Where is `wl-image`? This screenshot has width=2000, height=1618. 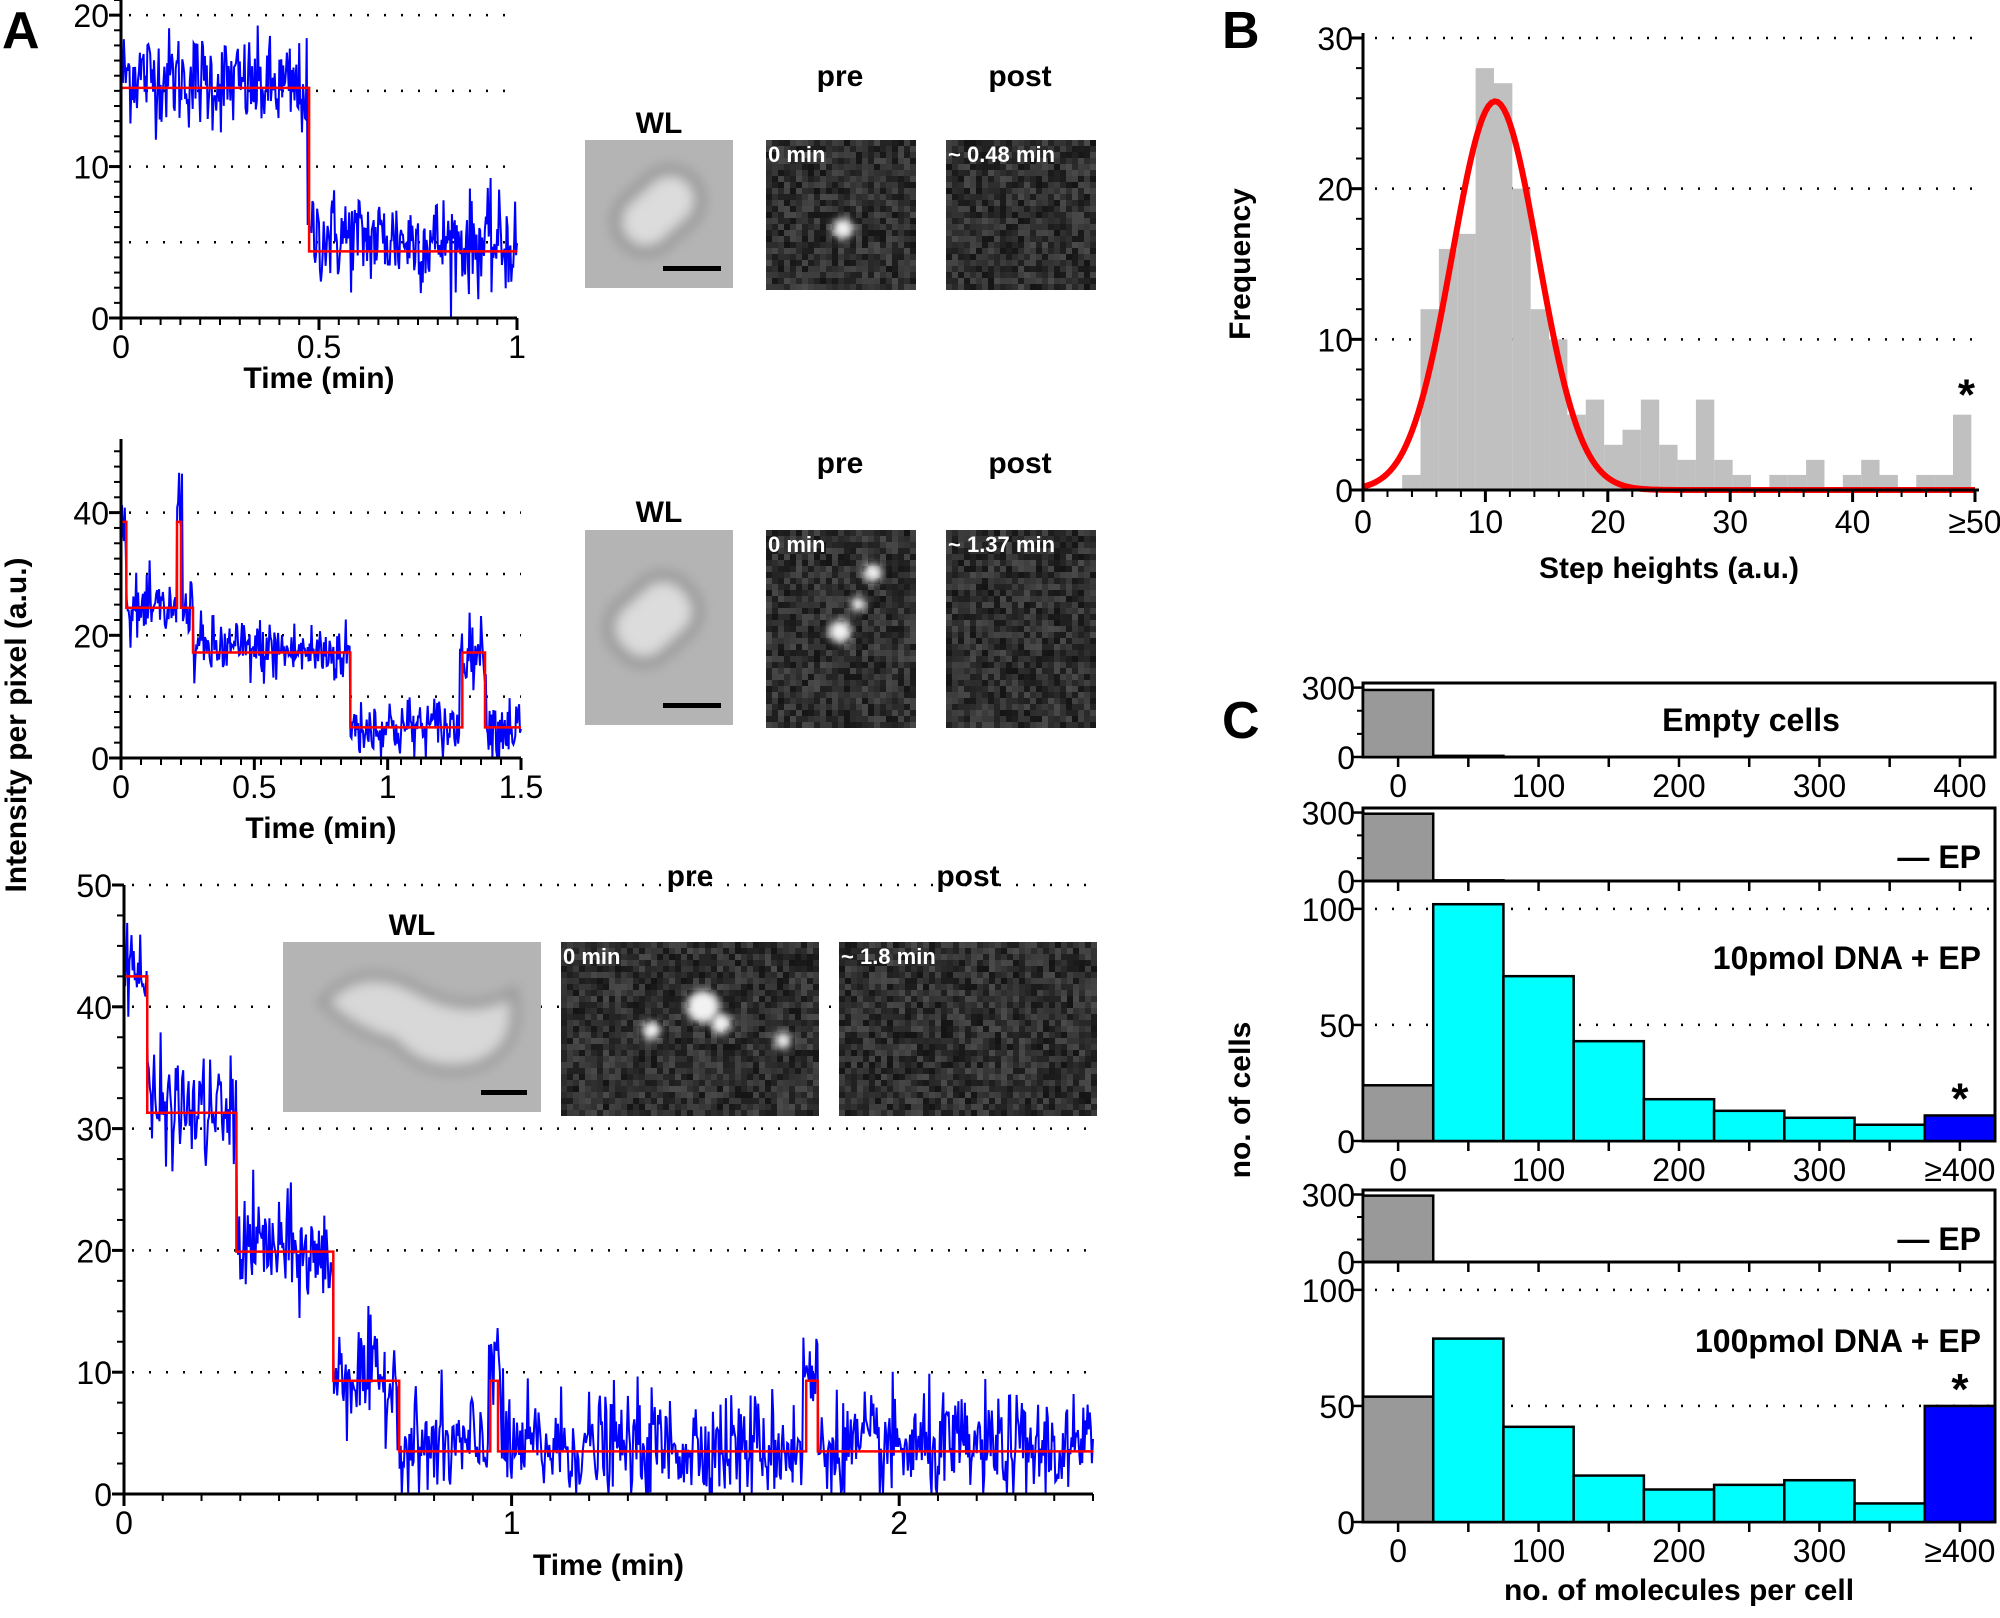 wl-image is located at coordinates (412, 1027).